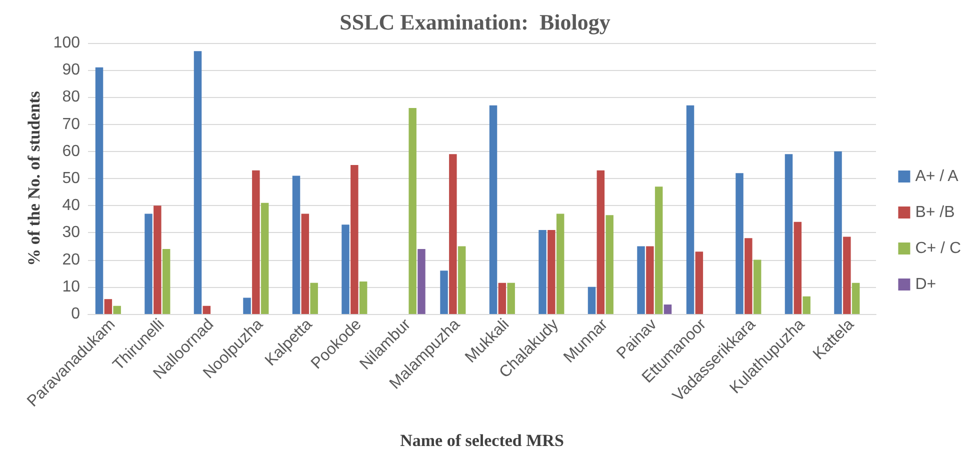 The width and height of the screenshot is (976, 461). What do you see at coordinates (475, 22) in the screenshot?
I see `chart-title: SSLC Examination: Biology` at bounding box center [475, 22].